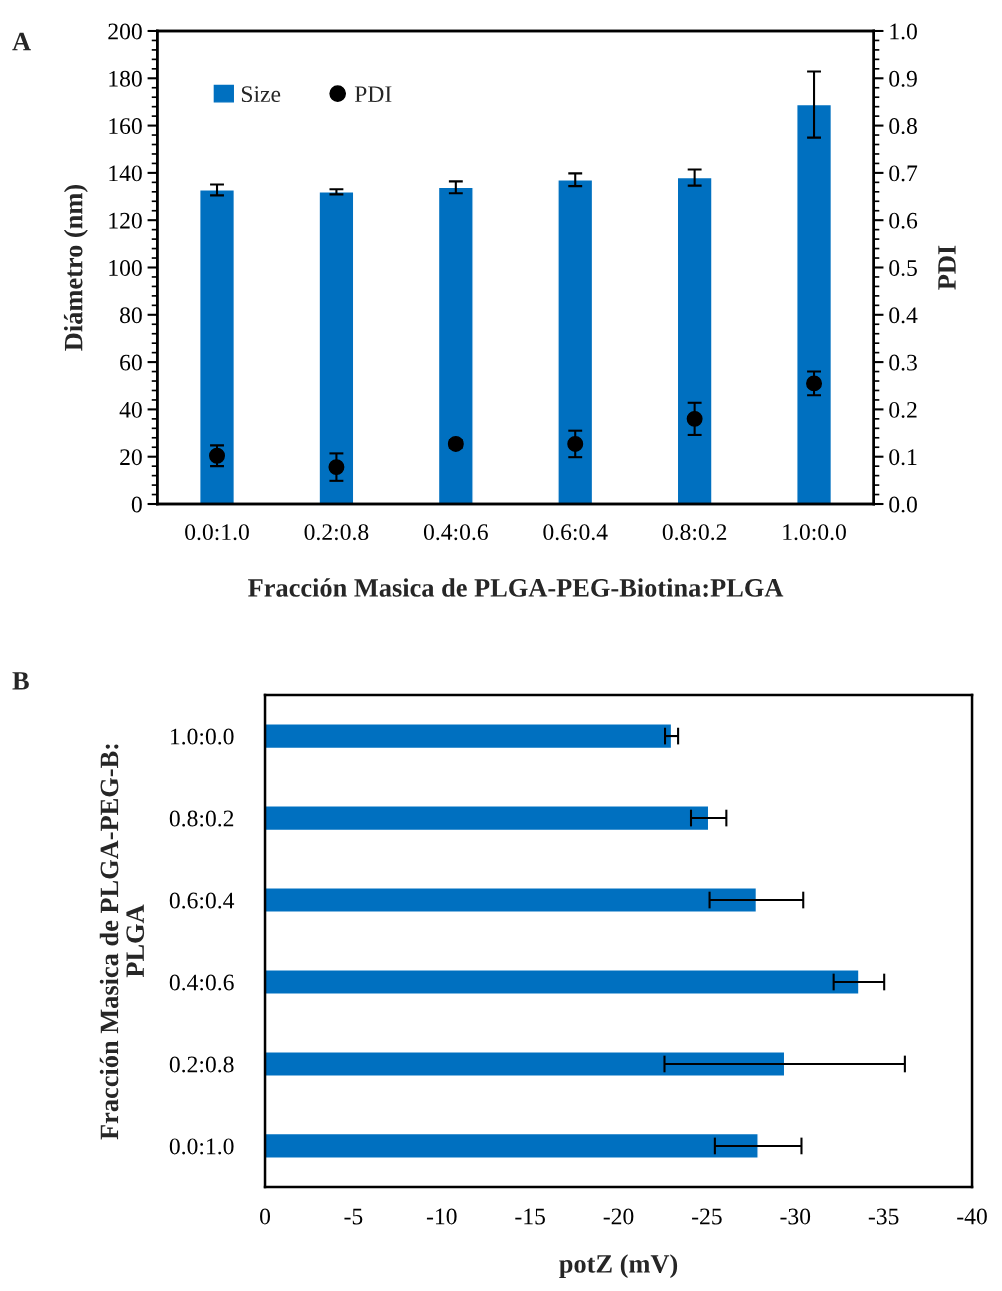  I want to click on y2-tick-label: 0.3, so click(903, 362).